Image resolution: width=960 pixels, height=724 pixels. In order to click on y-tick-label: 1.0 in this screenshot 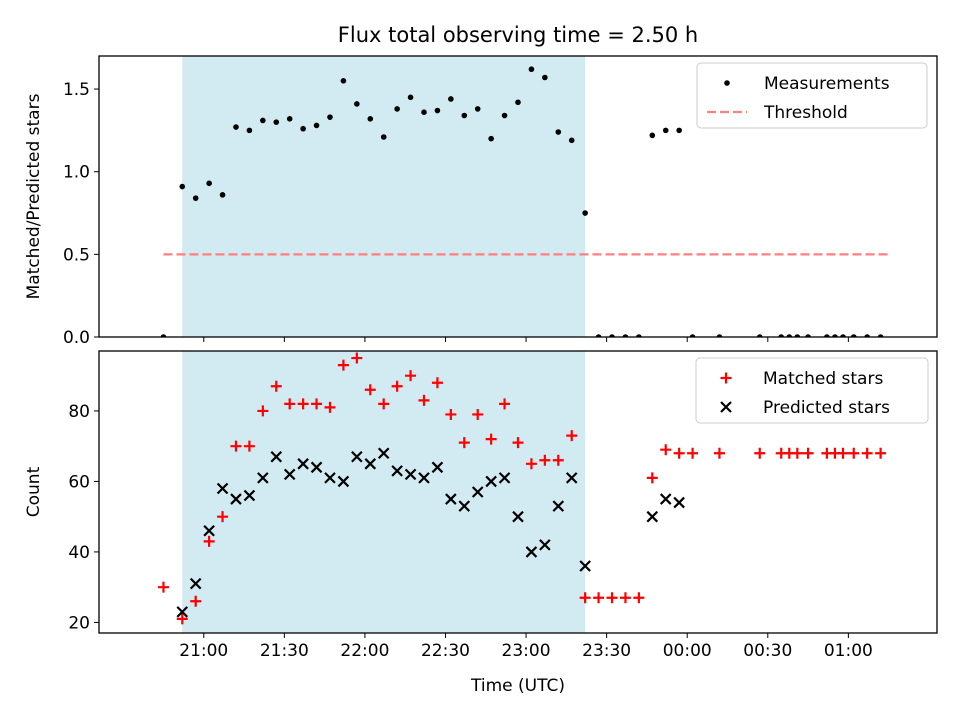, I will do `click(76, 173)`.